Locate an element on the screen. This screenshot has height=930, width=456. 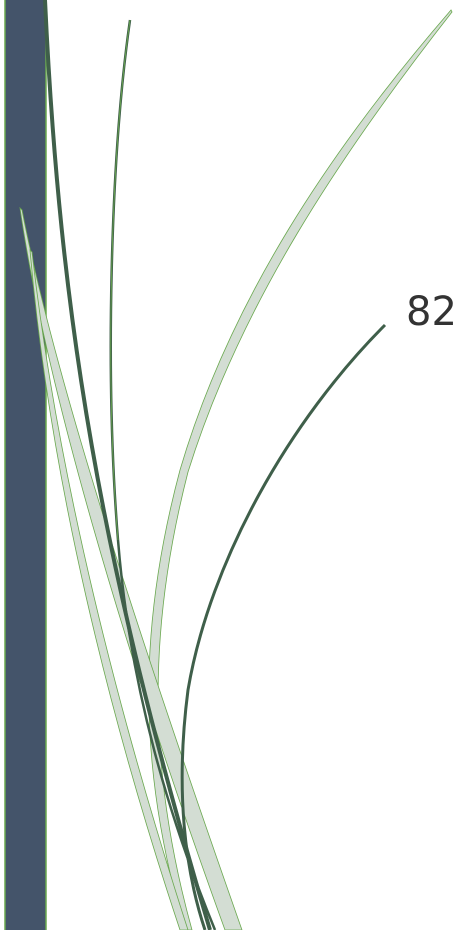
grass-blade is located at coordinates (120, 280).